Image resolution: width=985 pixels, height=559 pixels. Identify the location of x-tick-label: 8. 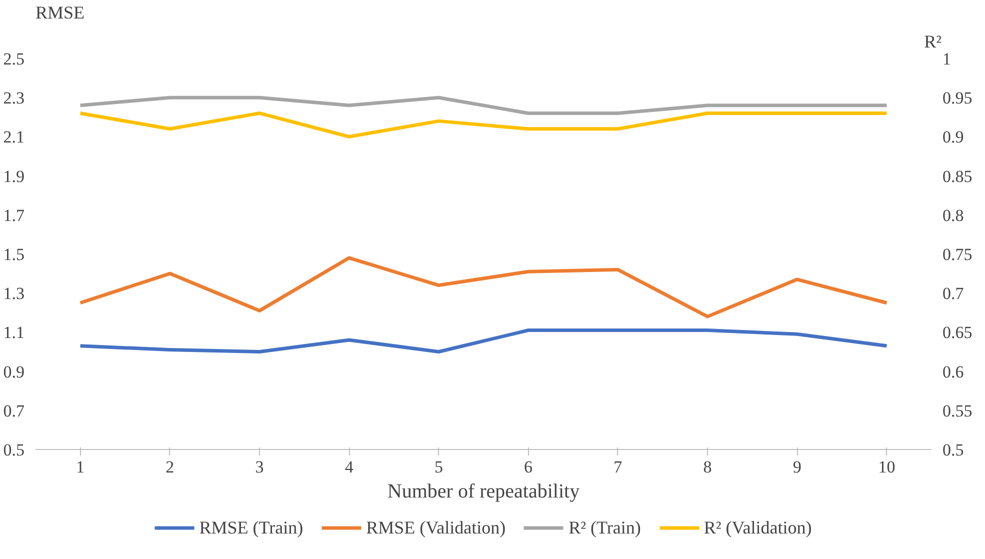
(707, 467).